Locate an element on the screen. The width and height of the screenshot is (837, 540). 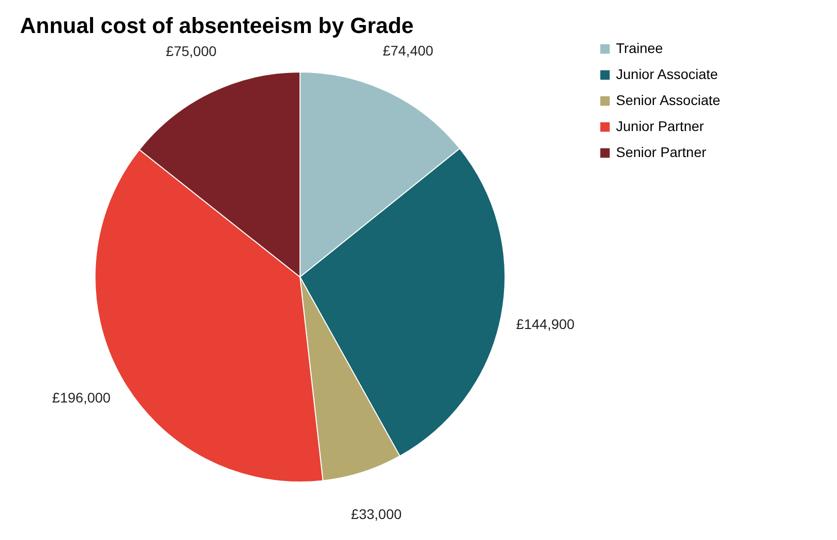
data-label: £75,000 is located at coordinates (191, 50).